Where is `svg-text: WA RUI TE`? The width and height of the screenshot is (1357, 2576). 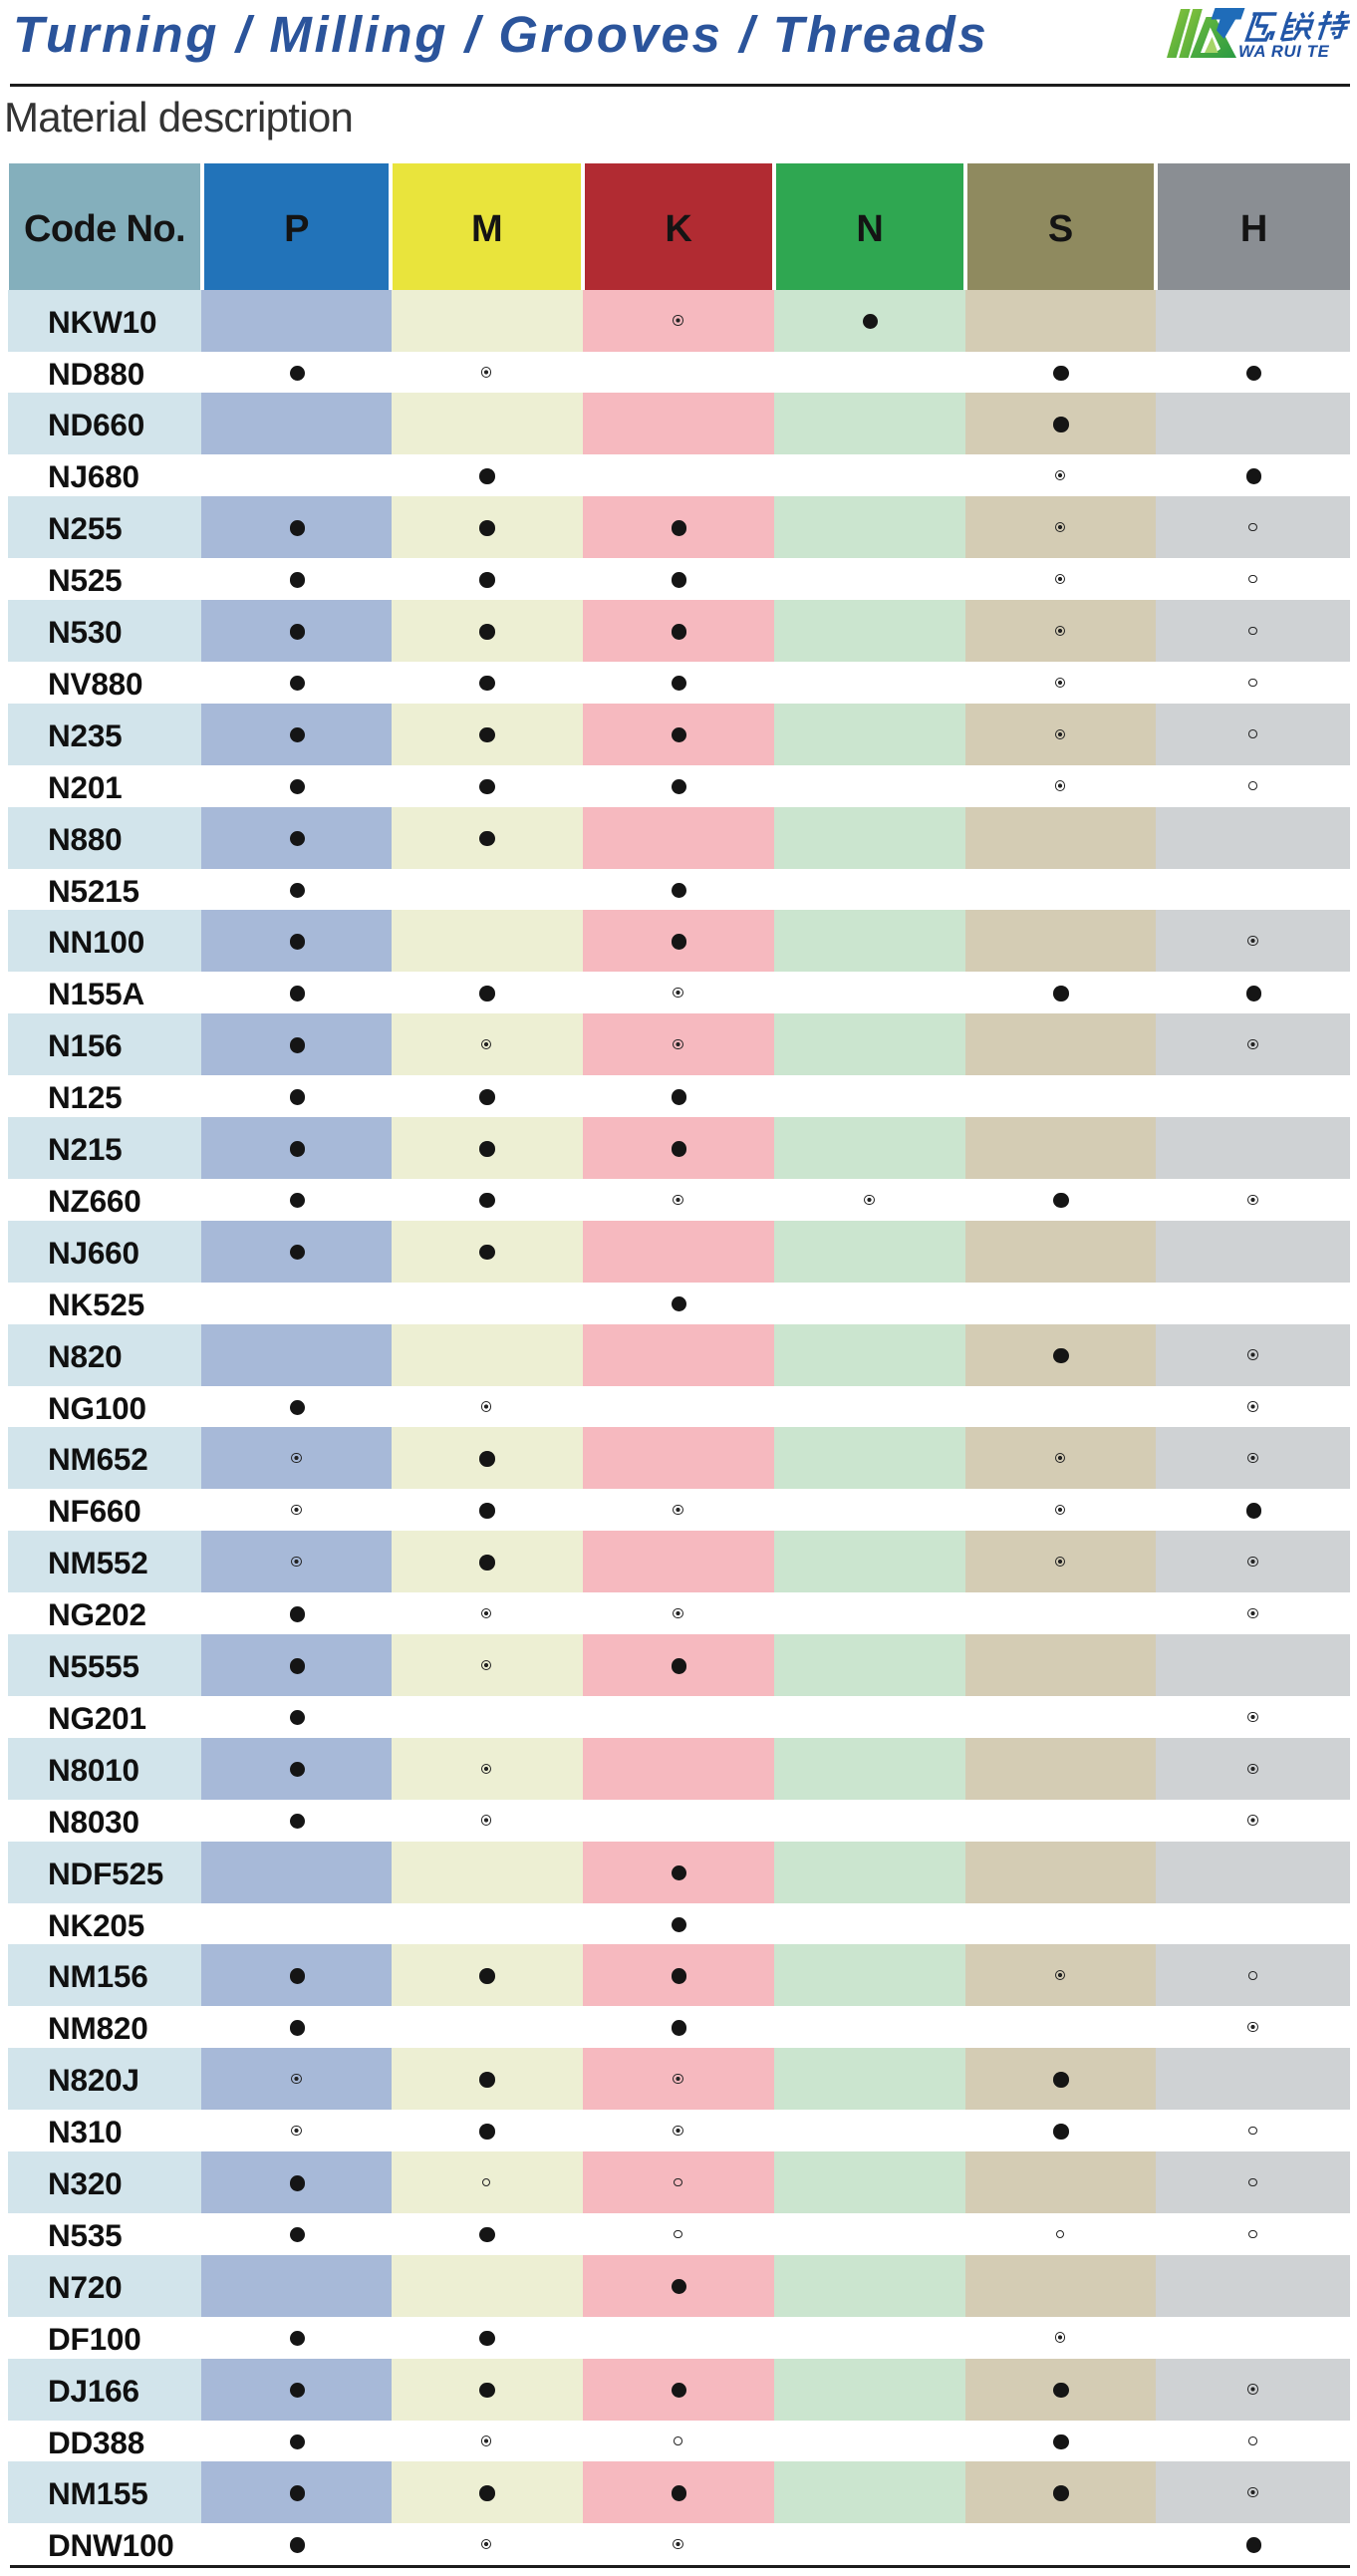
svg-text: WA RUI TE is located at coordinates (1284, 51).